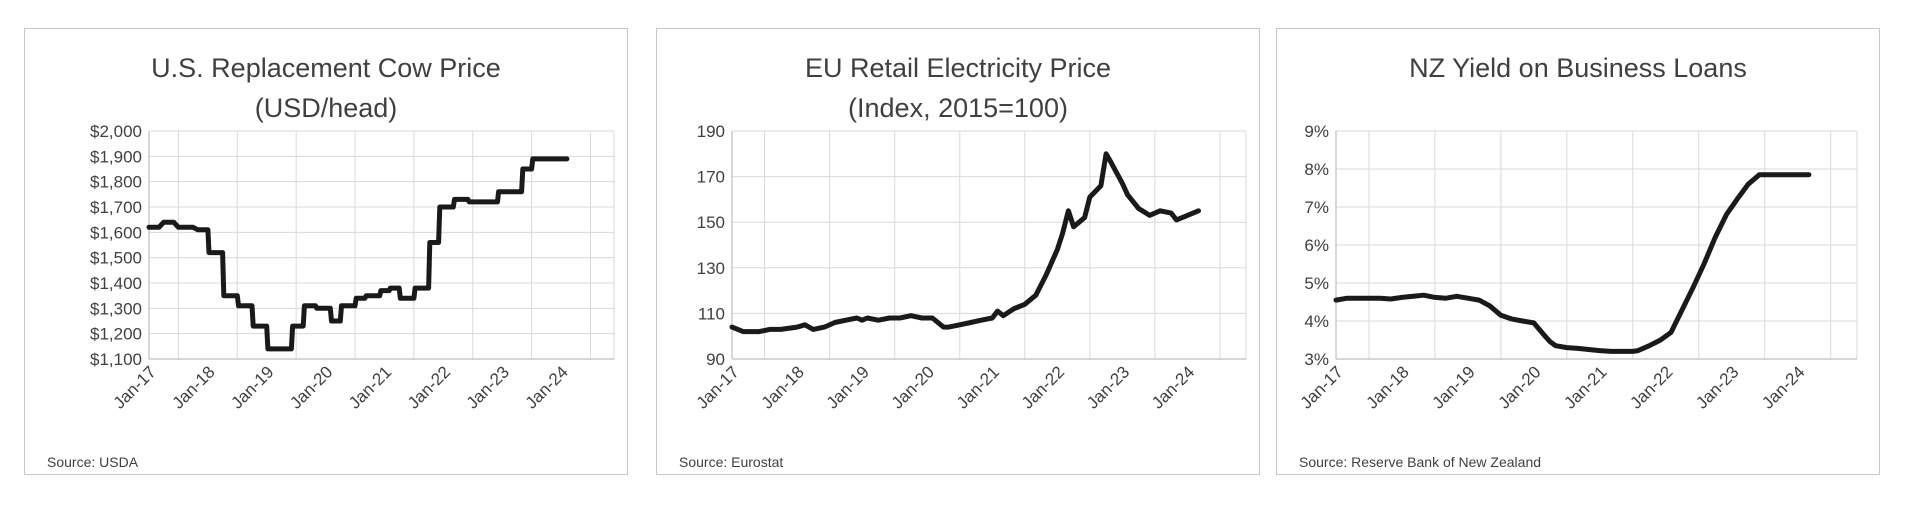 This screenshot has height=508, width=1920. Describe the element at coordinates (711, 313) in the screenshot. I see `y-tick-label: 110` at that location.